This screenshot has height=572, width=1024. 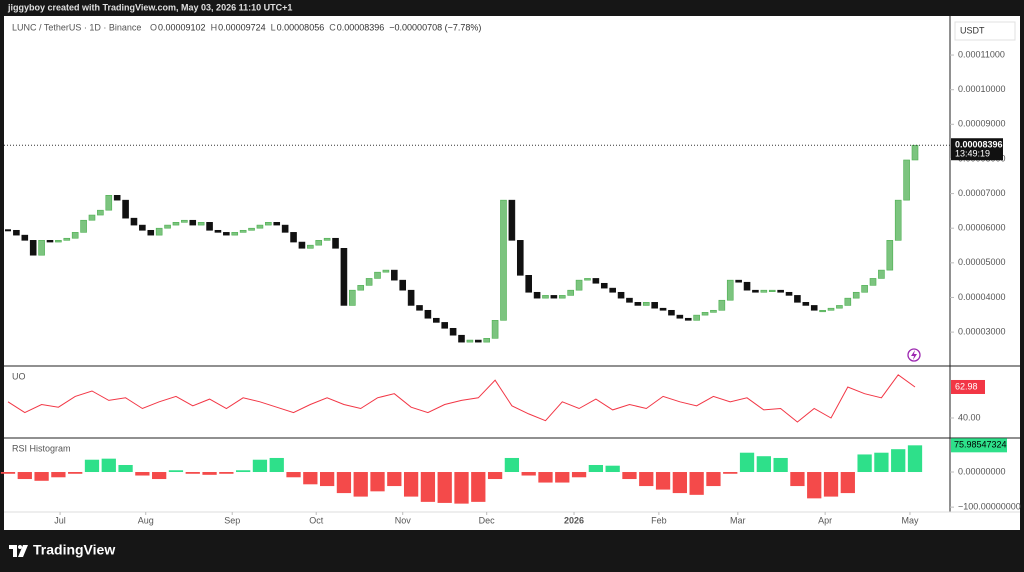 I want to click on x-tick-label: Aug, so click(x=146, y=520).